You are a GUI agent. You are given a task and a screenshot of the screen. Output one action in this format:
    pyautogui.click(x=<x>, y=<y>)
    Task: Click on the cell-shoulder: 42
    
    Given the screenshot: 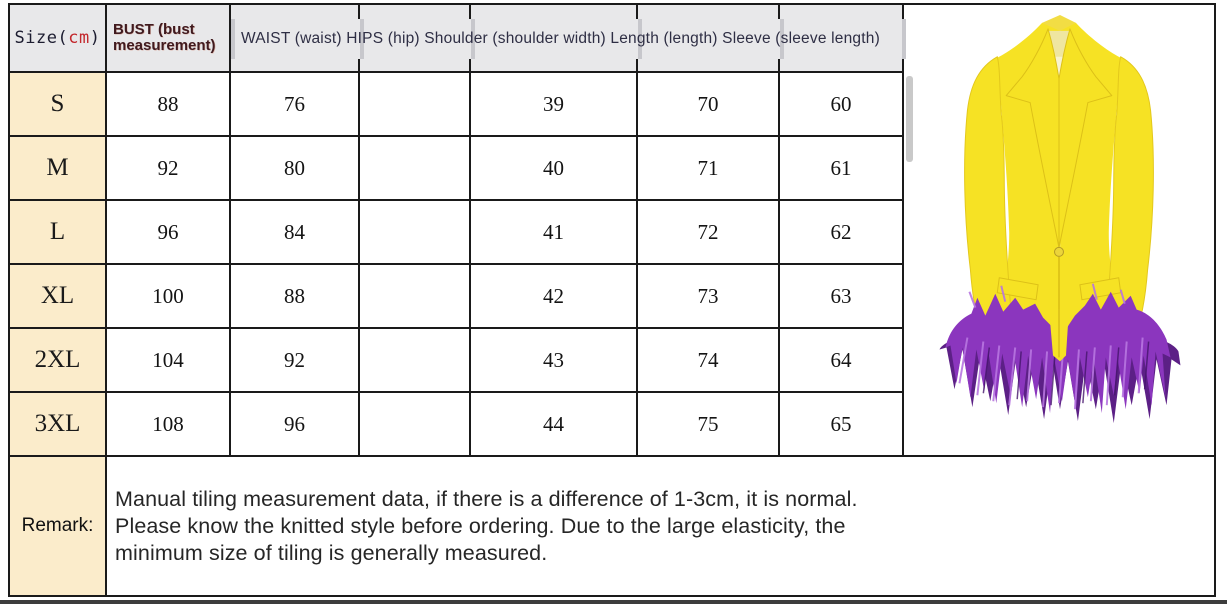 What is the action you would take?
    pyautogui.click(x=553, y=296)
    